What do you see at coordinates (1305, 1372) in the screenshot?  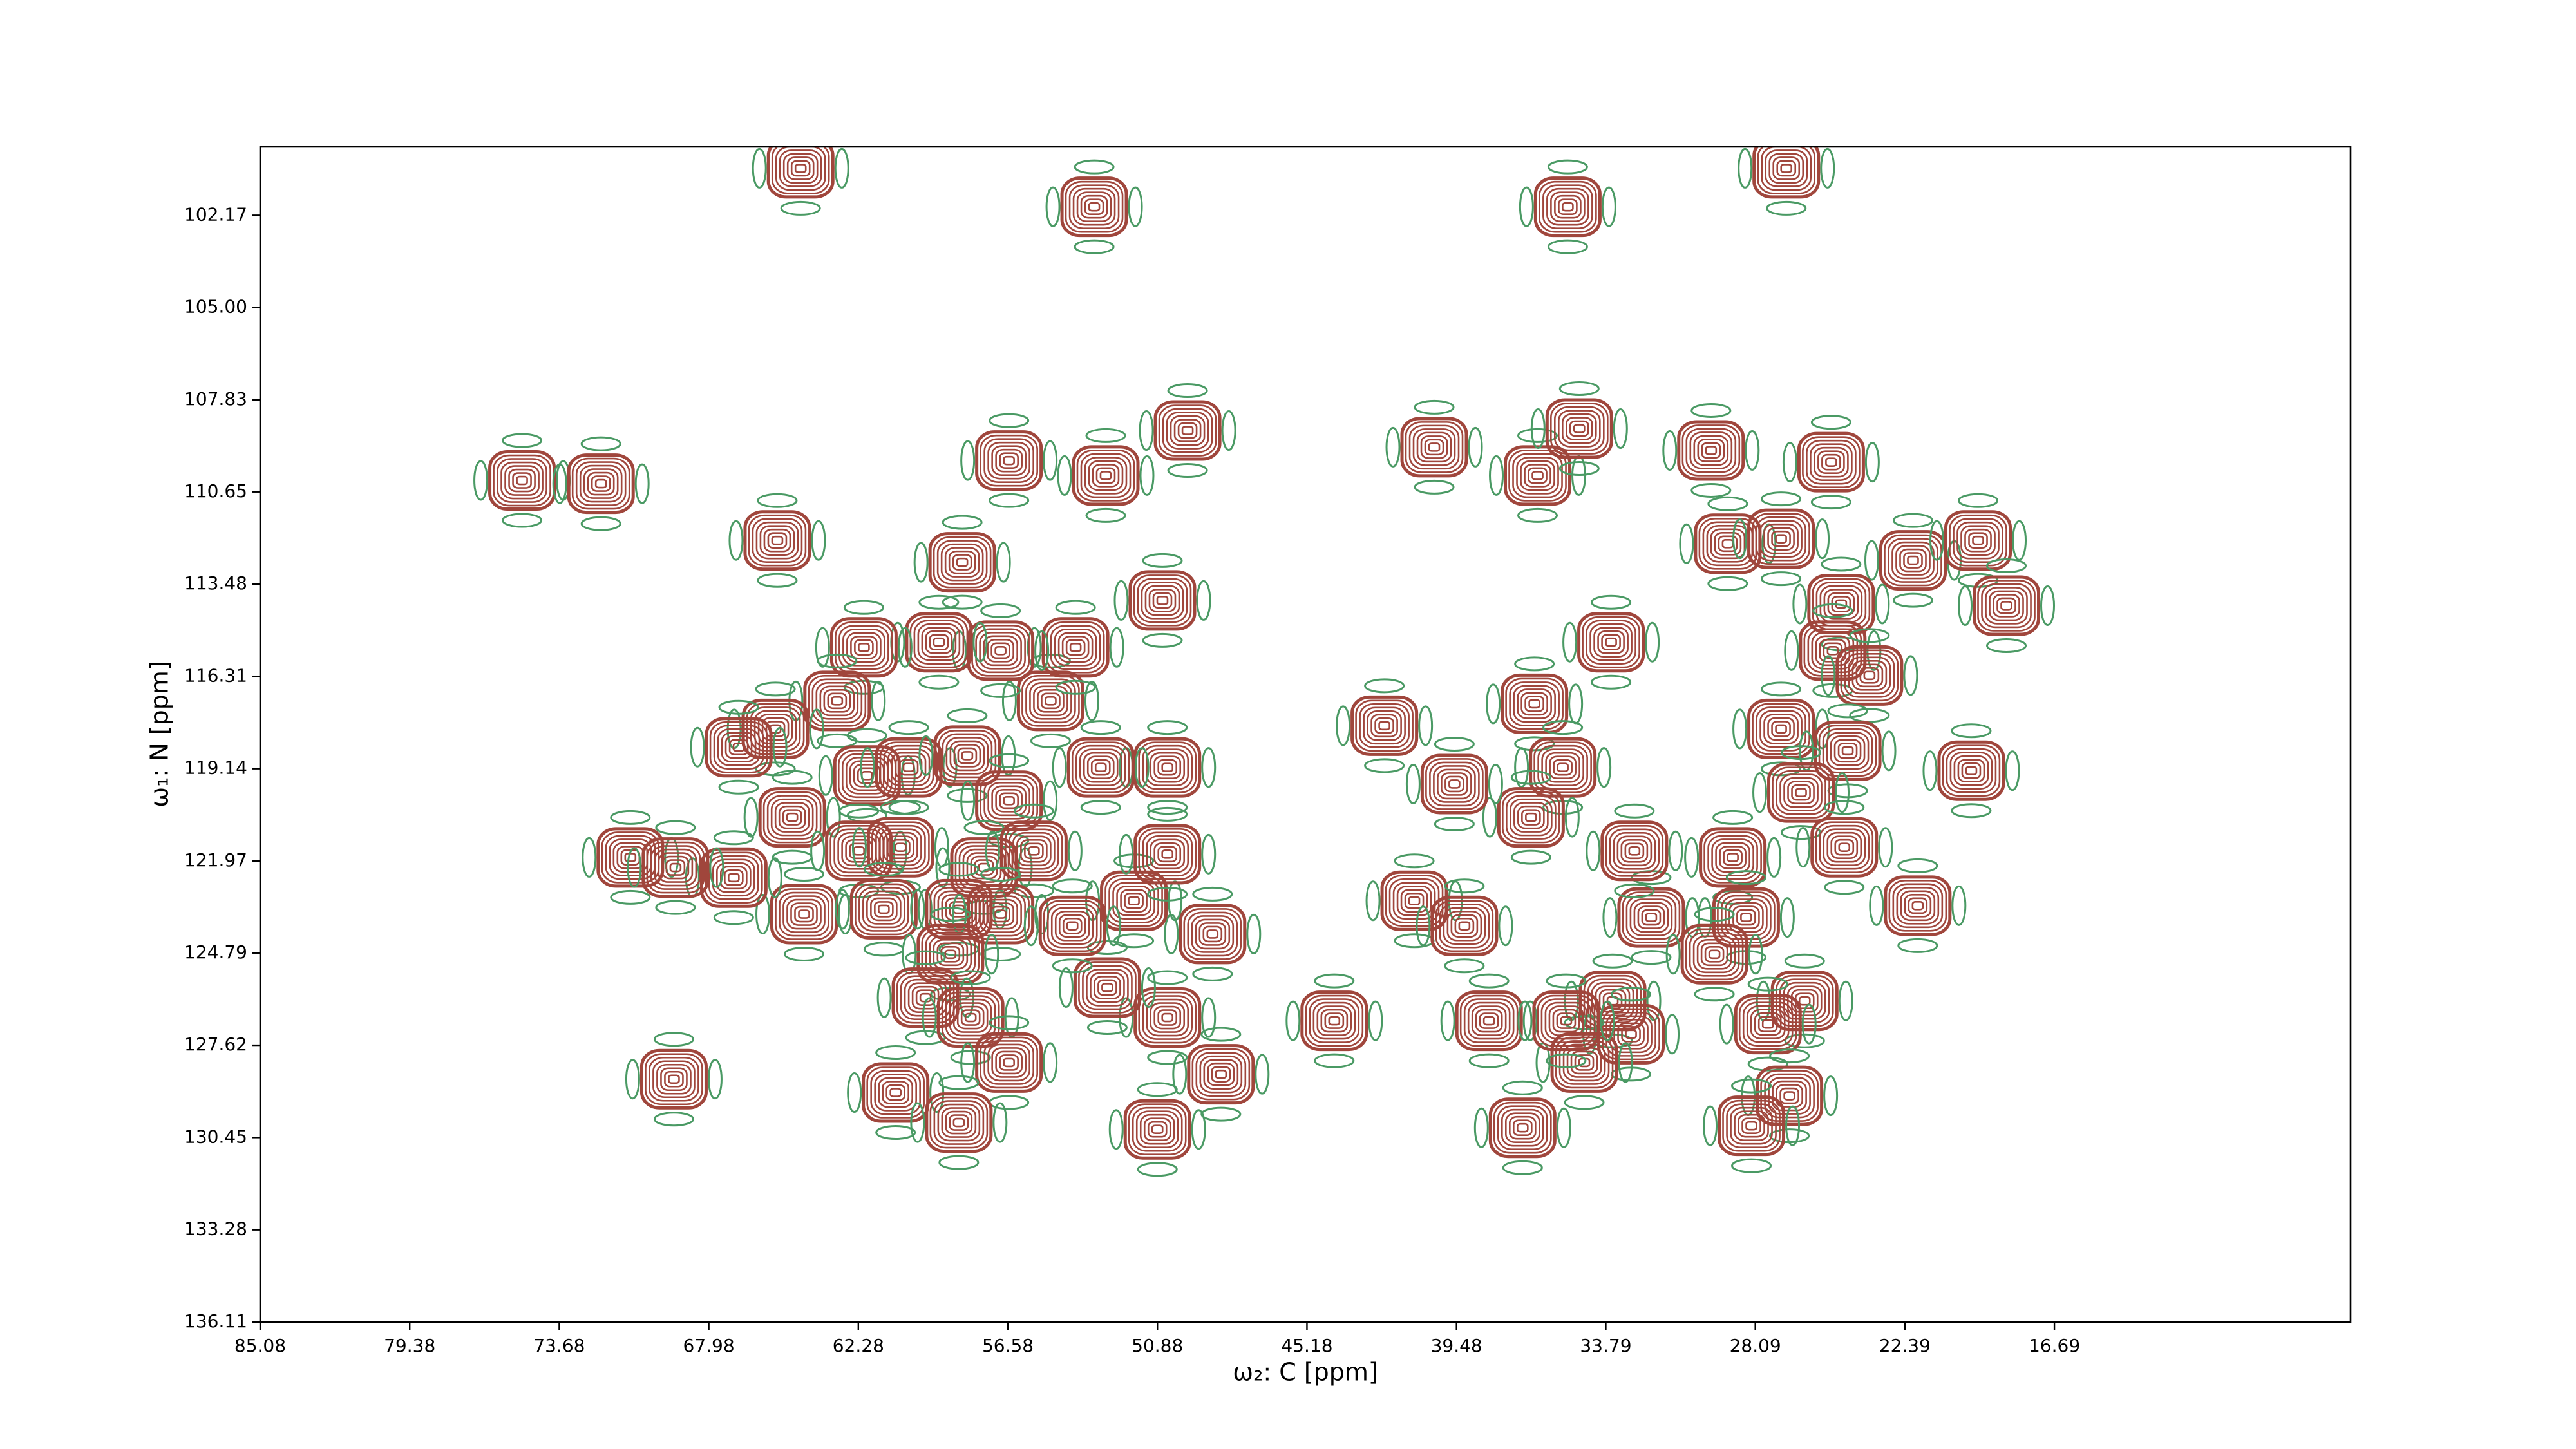 I see `x-axis-label: ω₂: C [ppm]` at bounding box center [1305, 1372].